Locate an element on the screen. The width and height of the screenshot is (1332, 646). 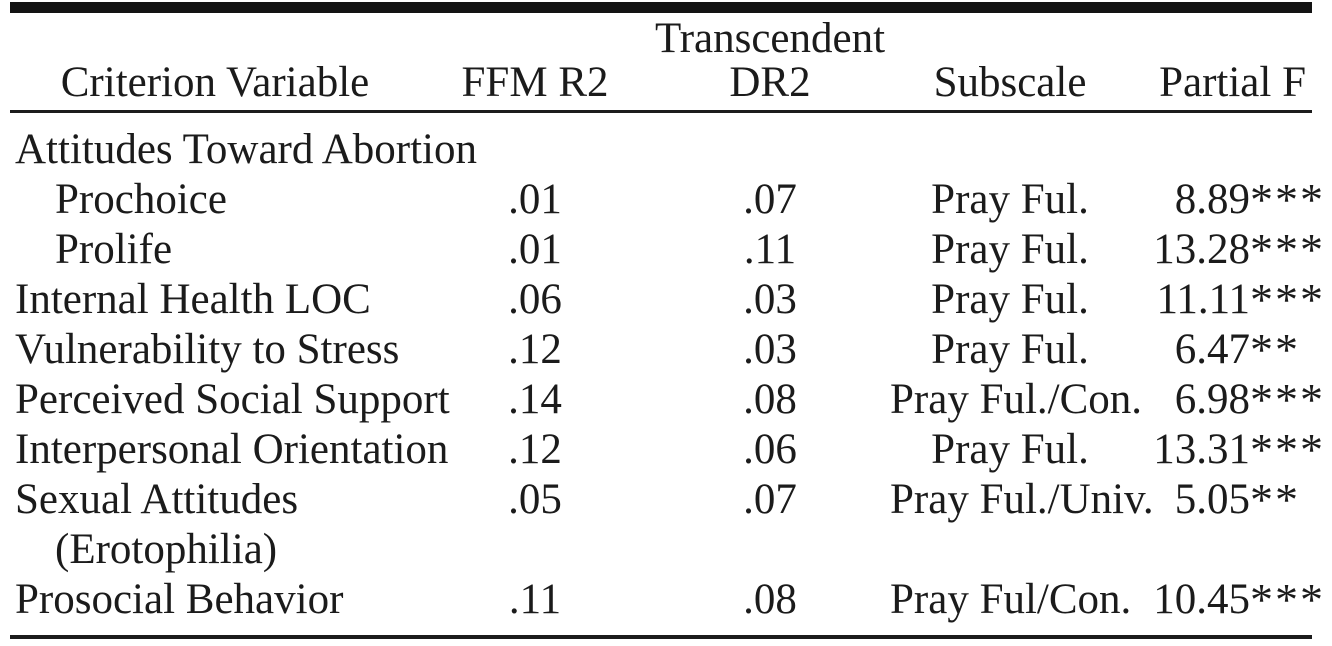
column-header-partial-f: Partial F is located at coordinates (1232, 82).